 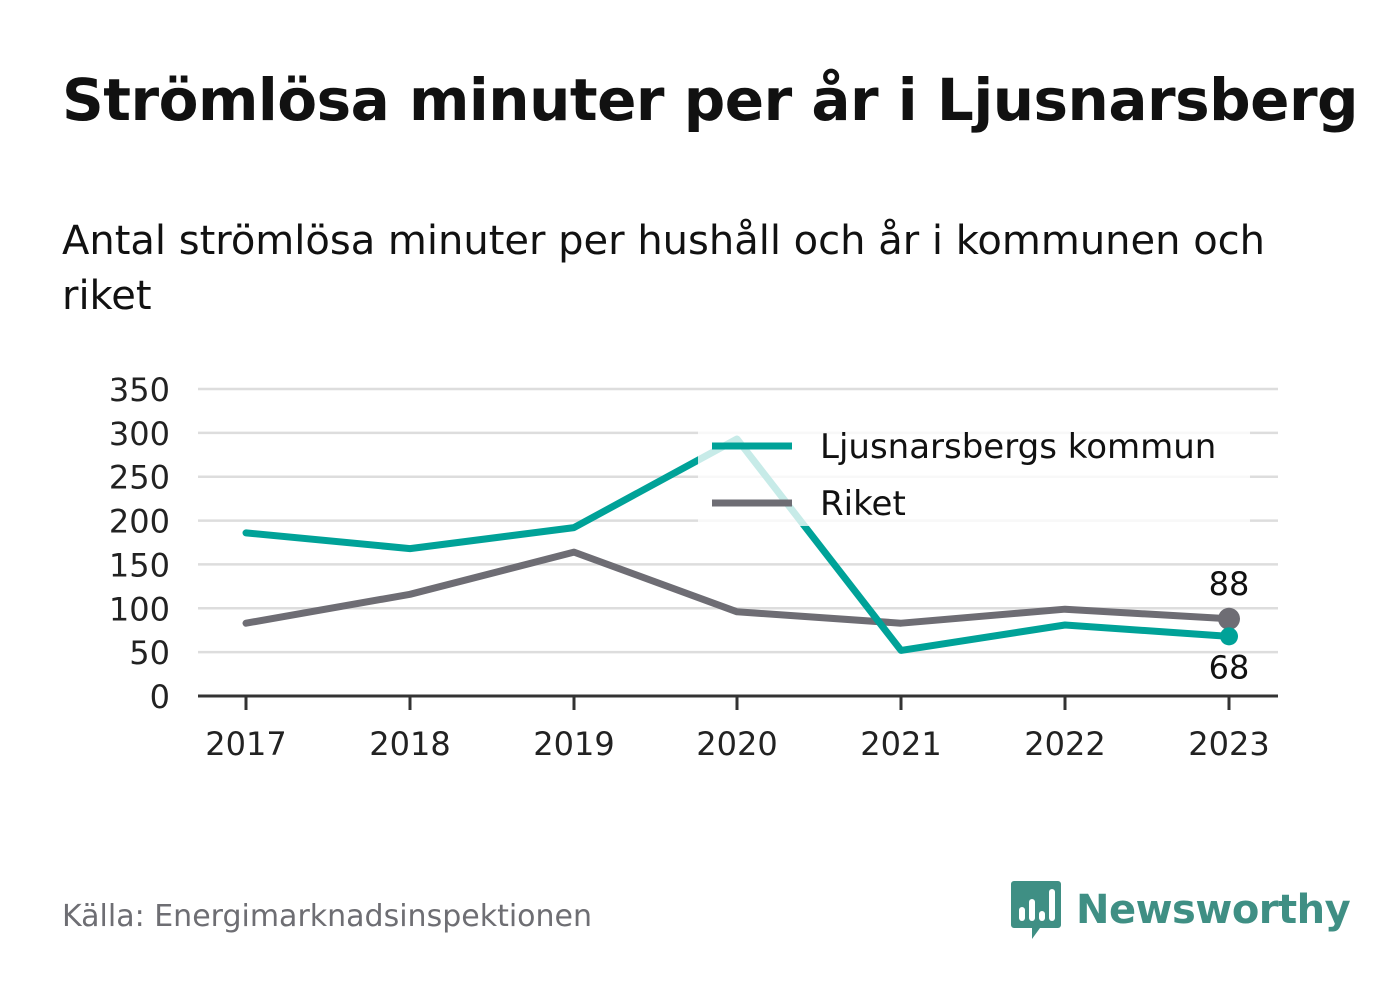 I want to click on end-marker-riket, so click(x=1229, y=618).